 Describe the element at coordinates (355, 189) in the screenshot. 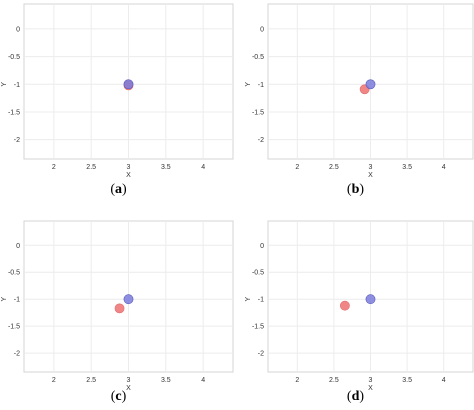

I see `caption-b: (b)` at that location.